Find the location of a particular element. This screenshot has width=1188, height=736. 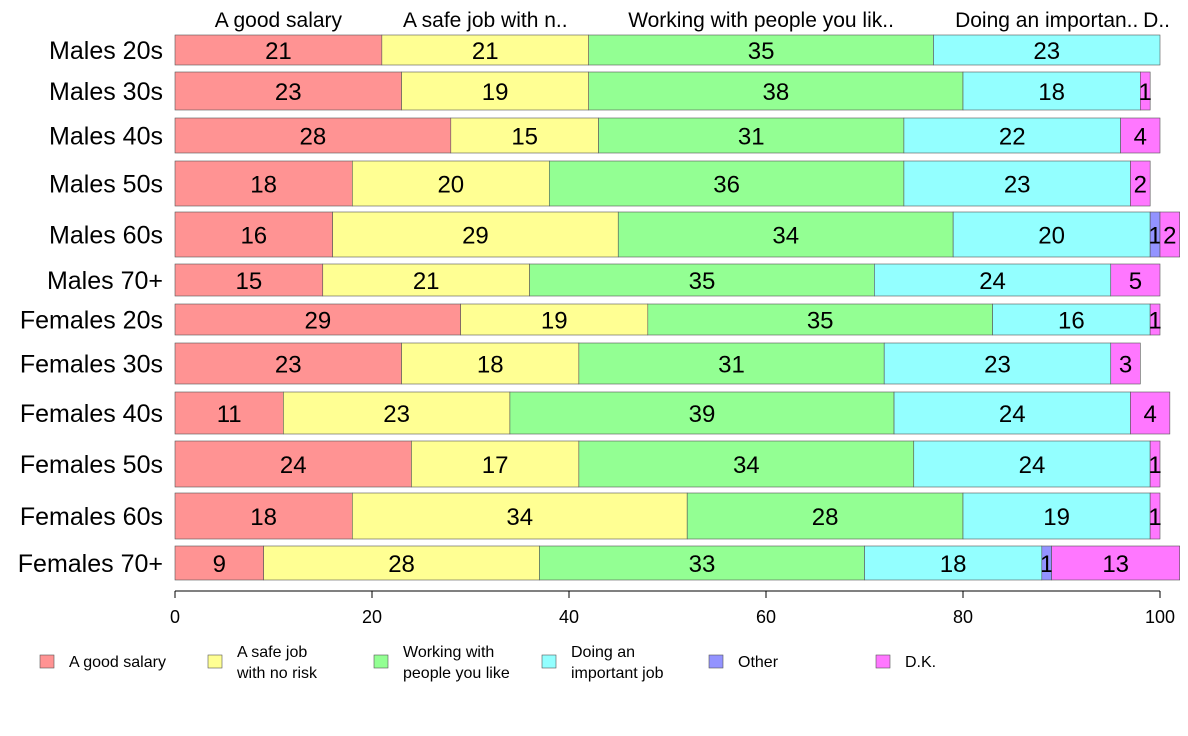

segment-value-label: 9 is located at coordinates (219, 564).